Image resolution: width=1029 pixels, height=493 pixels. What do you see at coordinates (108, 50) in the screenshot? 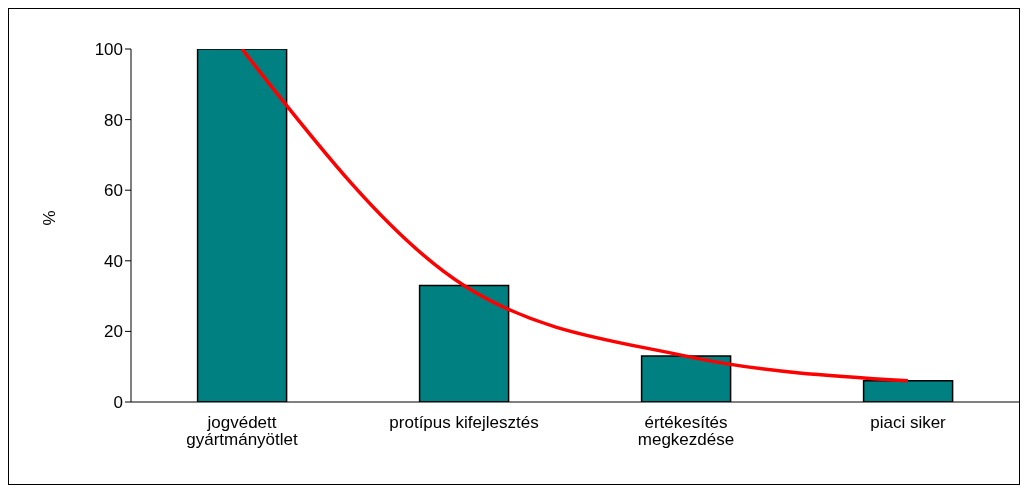
I see `y-tick-label: 100` at bounding box center [108, 50].